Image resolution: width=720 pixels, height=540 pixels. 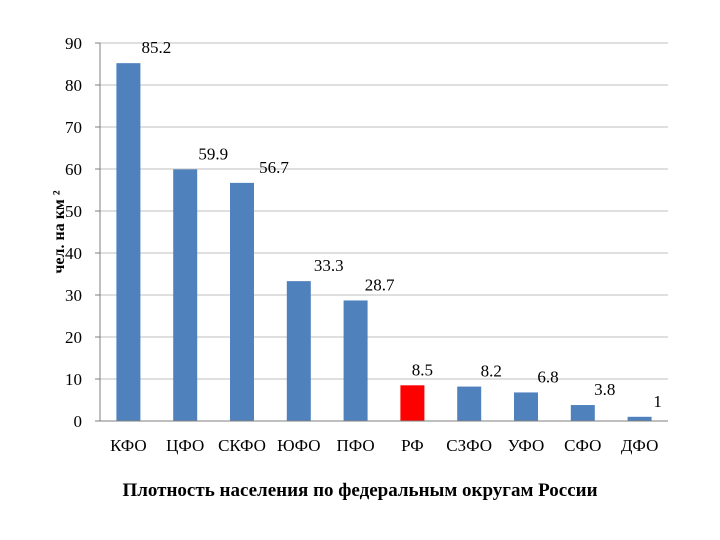 What do you see at coordinates (384, 445) in the screenshot?
I see `x-axis-ticks: КФО ЦФО СКФО ЮФО ПФО РФ СЗФО УФО СФО ДФО` at bounding box center [384, 445].